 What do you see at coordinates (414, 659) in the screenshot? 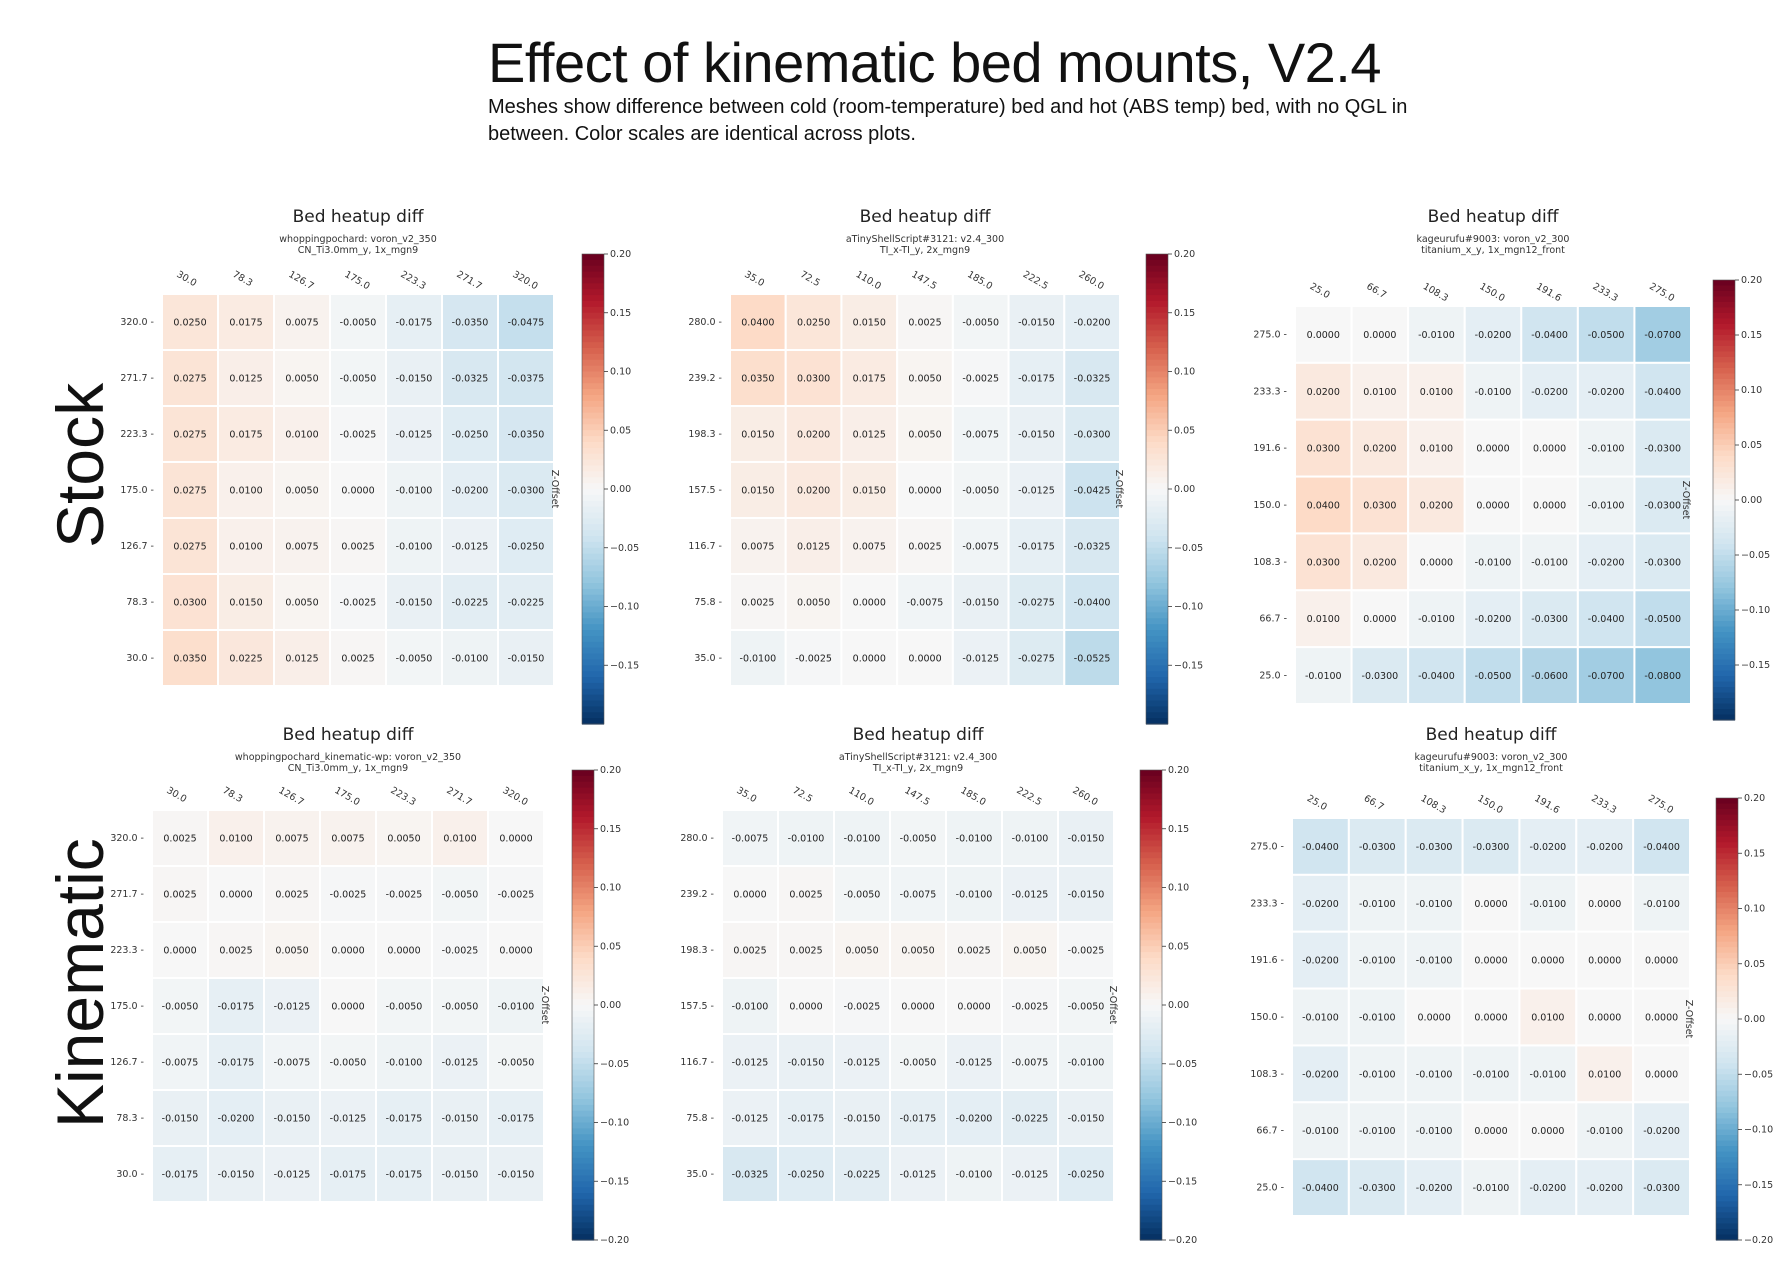
I see `cell-value: -0.0050` at bounding box center [414, 659].